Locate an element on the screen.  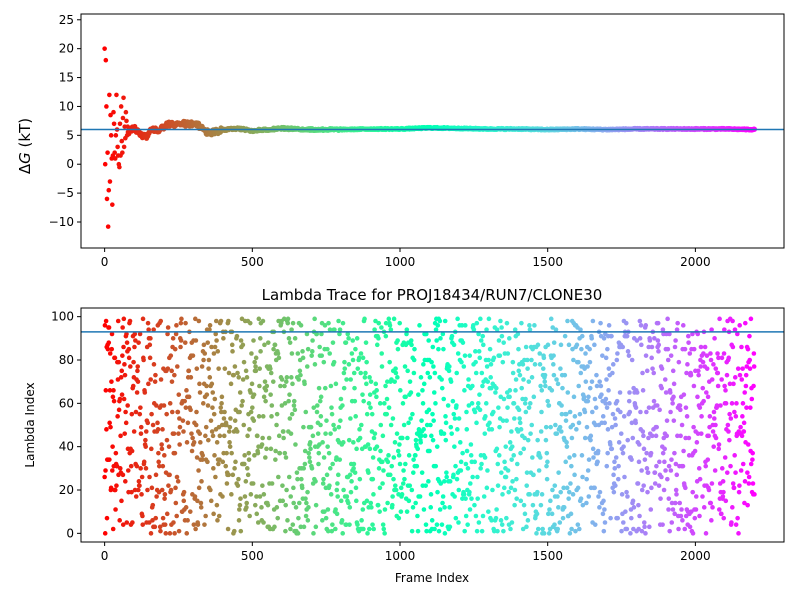
delta-g-y-axis-label: ΔG (kT) is located at coordinates (25, 146).